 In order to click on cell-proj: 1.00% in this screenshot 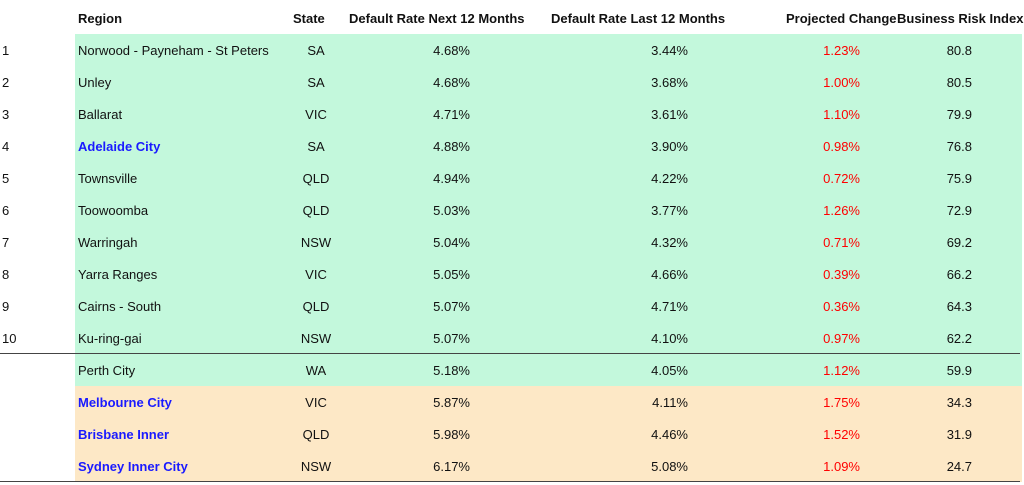, I will do `click(841, 82)`.